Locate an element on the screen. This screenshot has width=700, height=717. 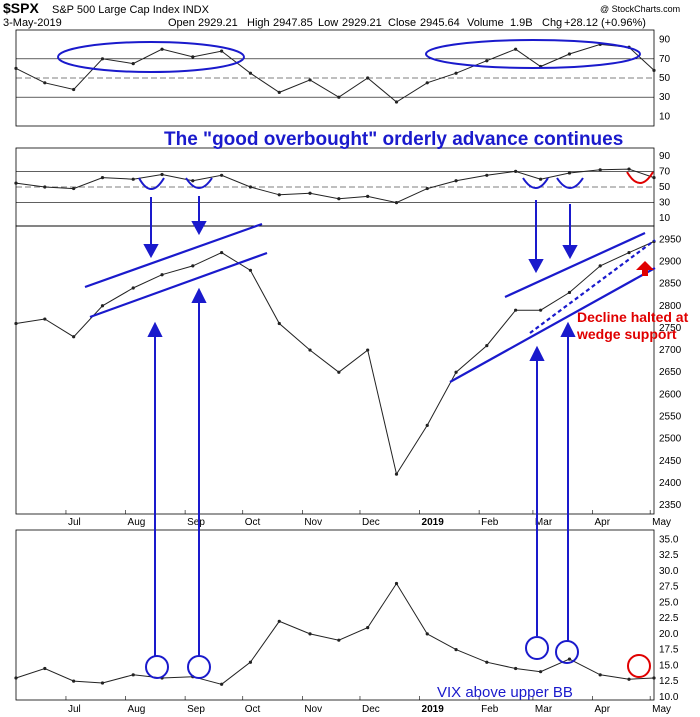
vix-circle-sep is located at coordinates (199, 667).